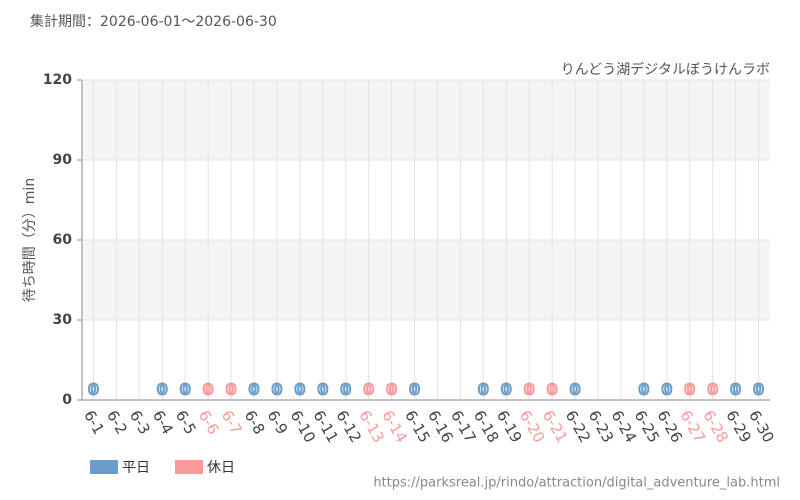  I want to click on chart-subtitle: りんどう湖デジタルぼうけんラボ, so click(665, 69).